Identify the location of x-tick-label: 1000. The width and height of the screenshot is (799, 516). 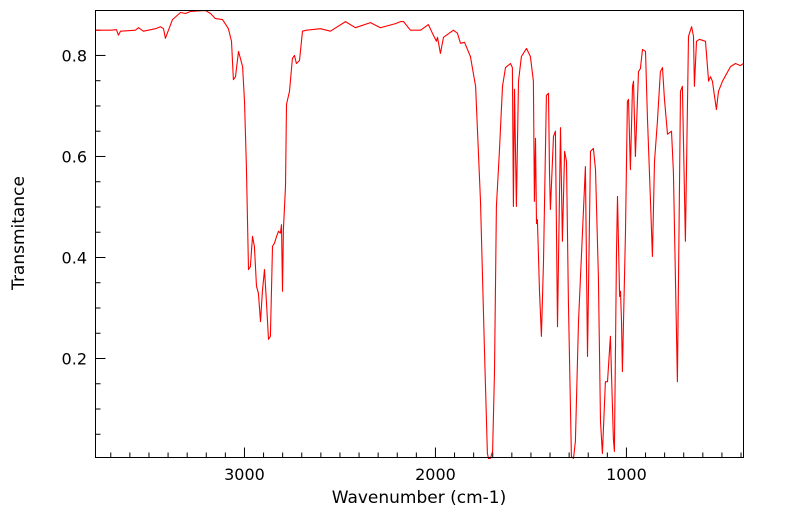
(626, 474).